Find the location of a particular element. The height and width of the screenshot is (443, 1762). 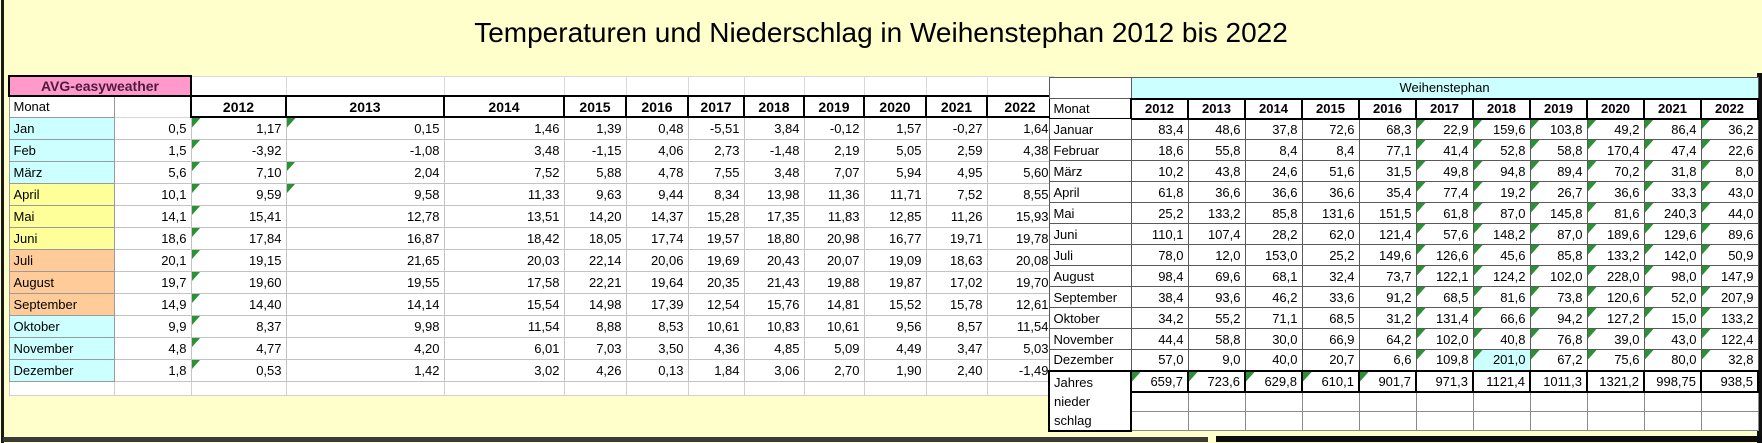

temp-cell: 2,40 is located at coordinates (956, 370).